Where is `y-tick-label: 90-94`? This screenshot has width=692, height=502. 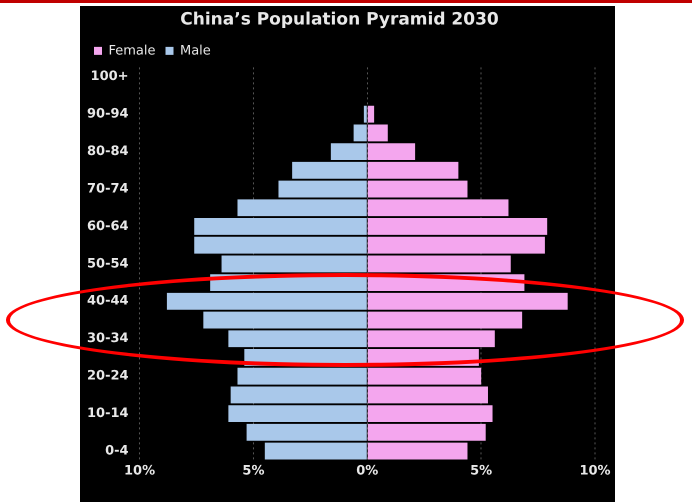
y-tick-label: 90-94 is located at coordinates (108, 114).